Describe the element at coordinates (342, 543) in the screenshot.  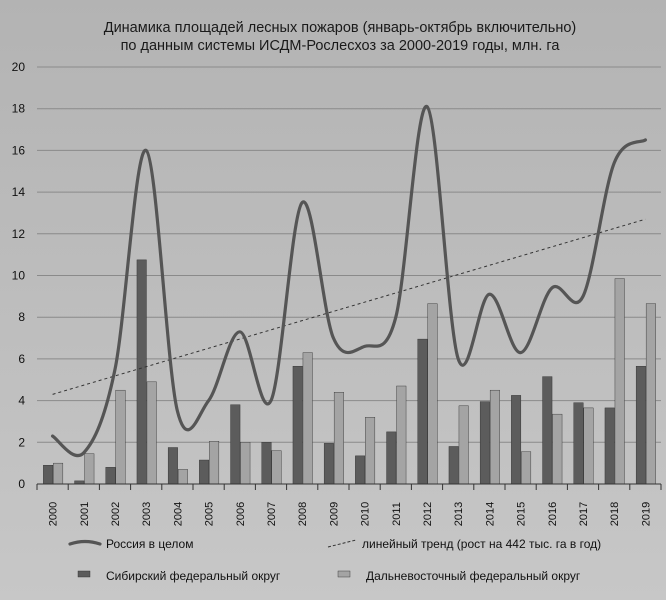
I see `legend-trend-symbol` at that location.